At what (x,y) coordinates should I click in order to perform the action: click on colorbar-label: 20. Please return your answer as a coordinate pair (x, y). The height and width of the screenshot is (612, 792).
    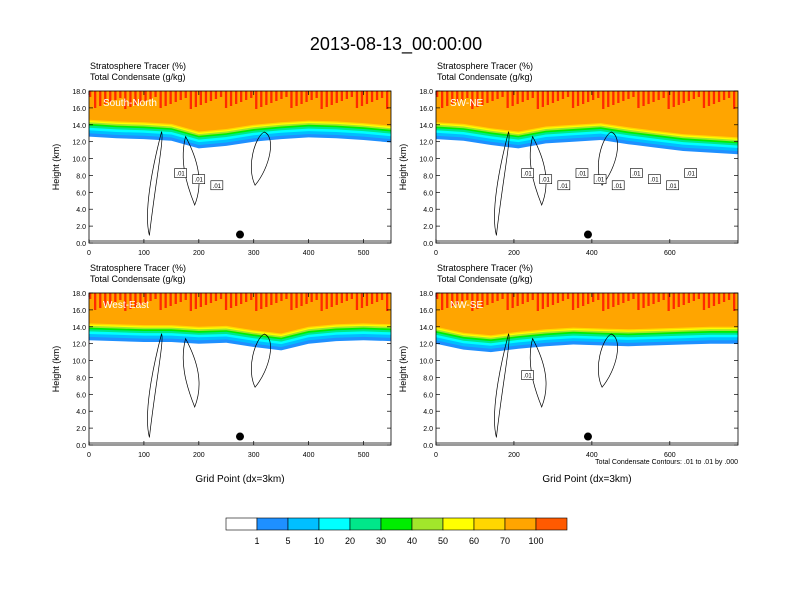
    Looking at the image, I should click on (350, 541).